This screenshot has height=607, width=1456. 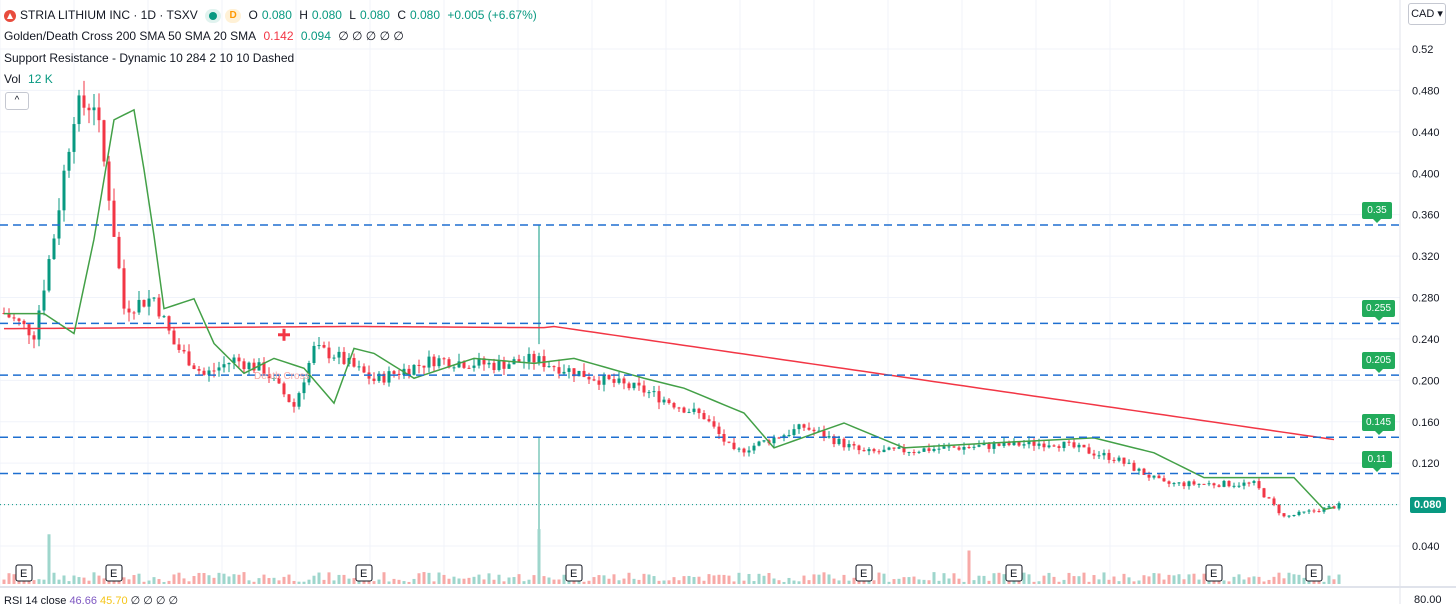 I want to click on y-tick-label: 0.320, so click(x=1426, y=257).